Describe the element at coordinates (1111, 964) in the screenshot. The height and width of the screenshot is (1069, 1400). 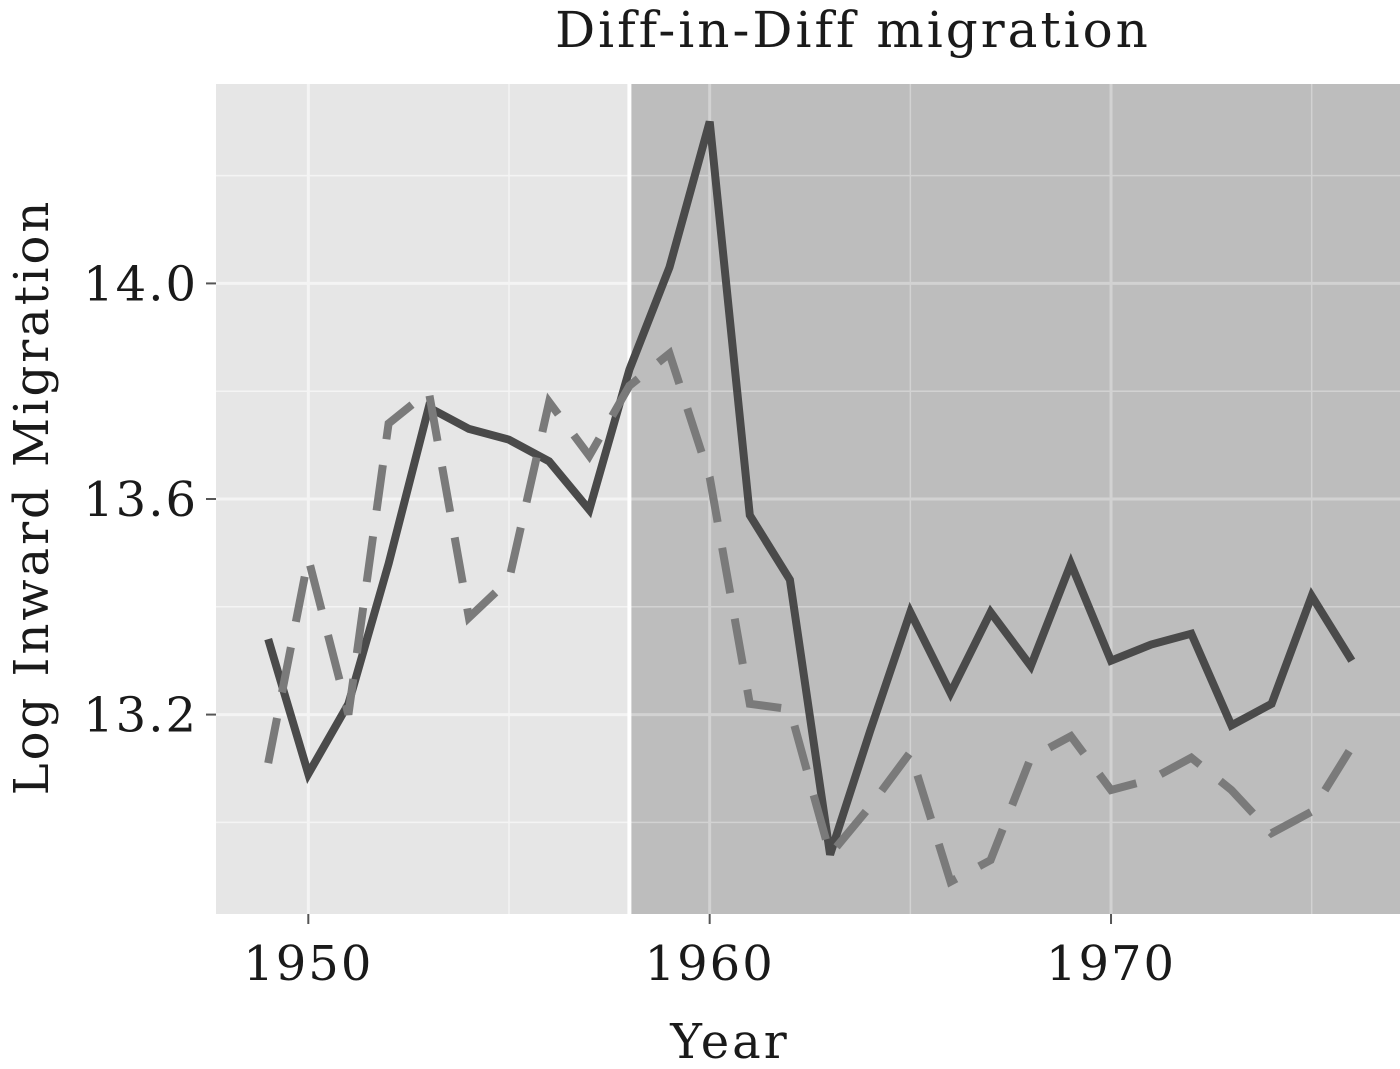
I see `x-tick-label: 1970` at that location.